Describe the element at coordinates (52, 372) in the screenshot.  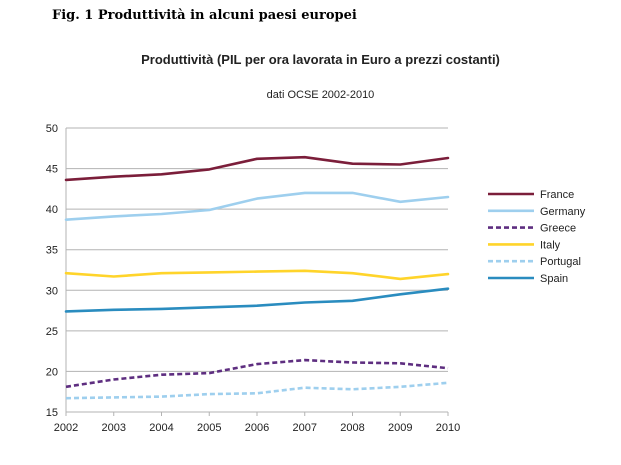
I see `y-tick-label: 20` at that location.